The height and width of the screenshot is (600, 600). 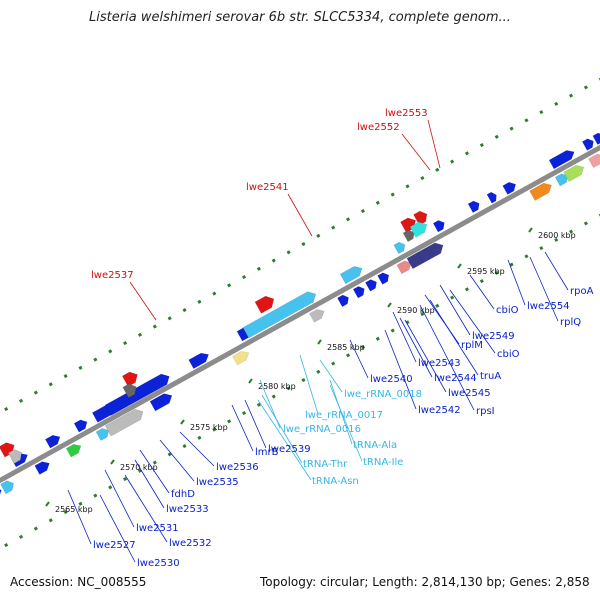 I want to click on gene-label: rpsI, so click(x=485, y=411).